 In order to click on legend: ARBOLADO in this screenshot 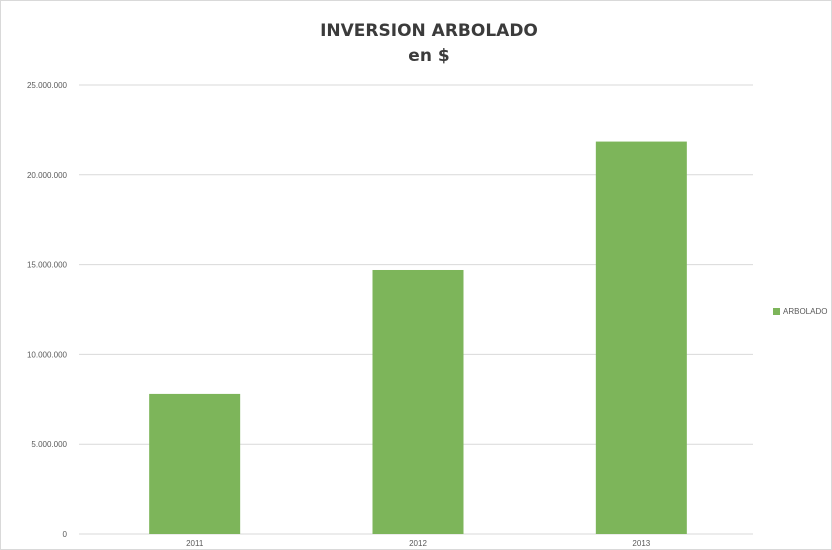, I will do `click(800, 311)`.